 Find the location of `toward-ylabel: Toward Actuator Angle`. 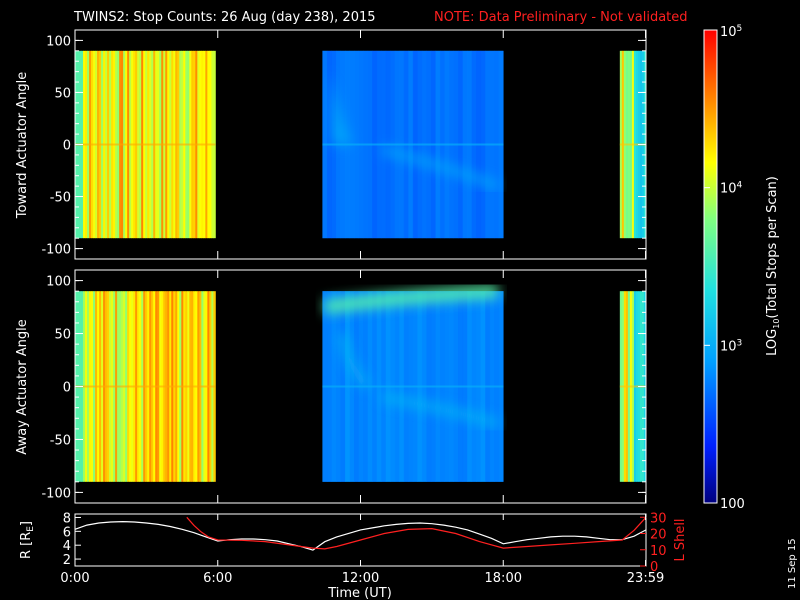

toward-ylabel: Toward Actuator Angle is located at coordinates (22, 145).